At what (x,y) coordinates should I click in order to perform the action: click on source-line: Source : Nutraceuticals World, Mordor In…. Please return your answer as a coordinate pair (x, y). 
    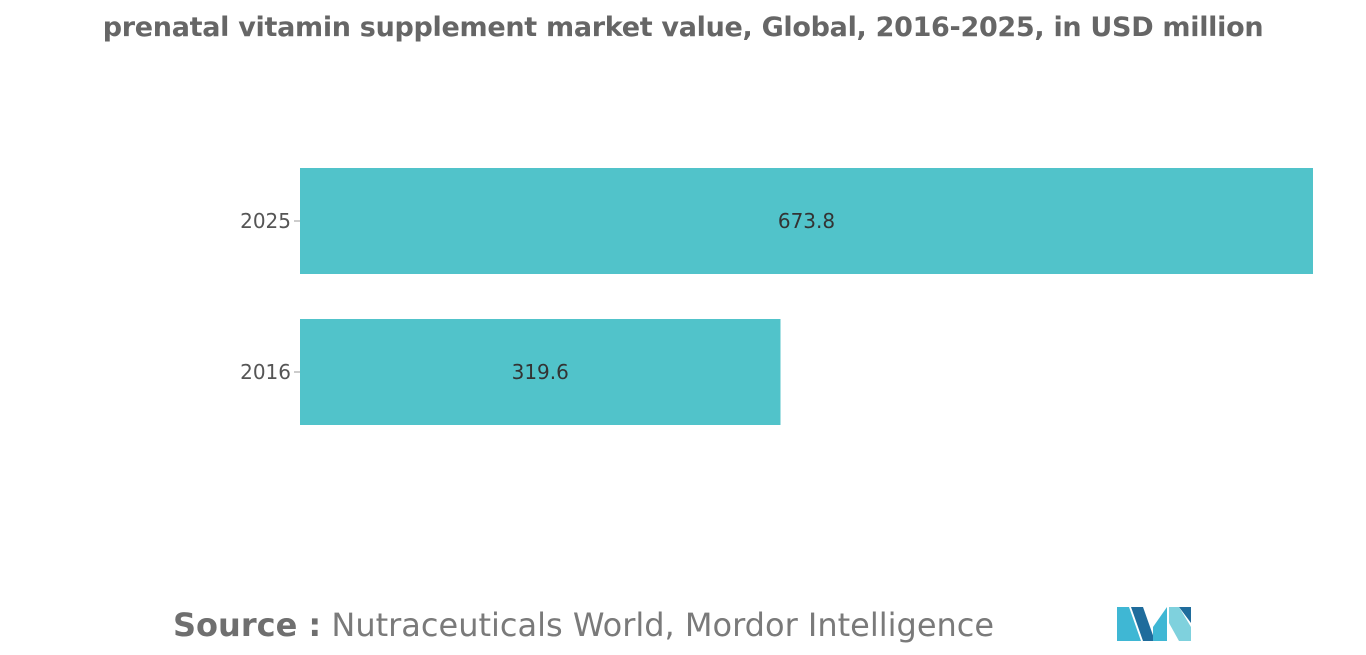
    Looking at the image, I should click on (583, 625).